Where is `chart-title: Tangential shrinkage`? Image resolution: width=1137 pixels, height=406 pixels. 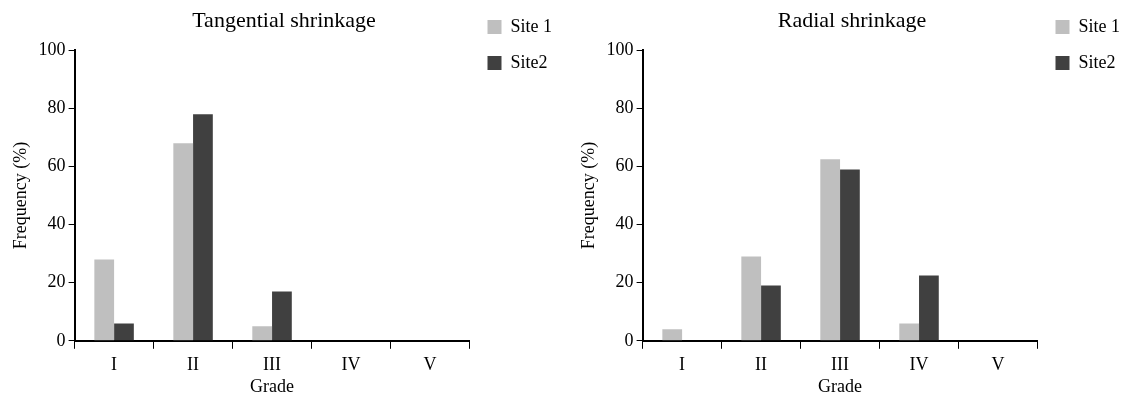 chart-title: Tangential shrinkage is located at coordinates (284, 19).